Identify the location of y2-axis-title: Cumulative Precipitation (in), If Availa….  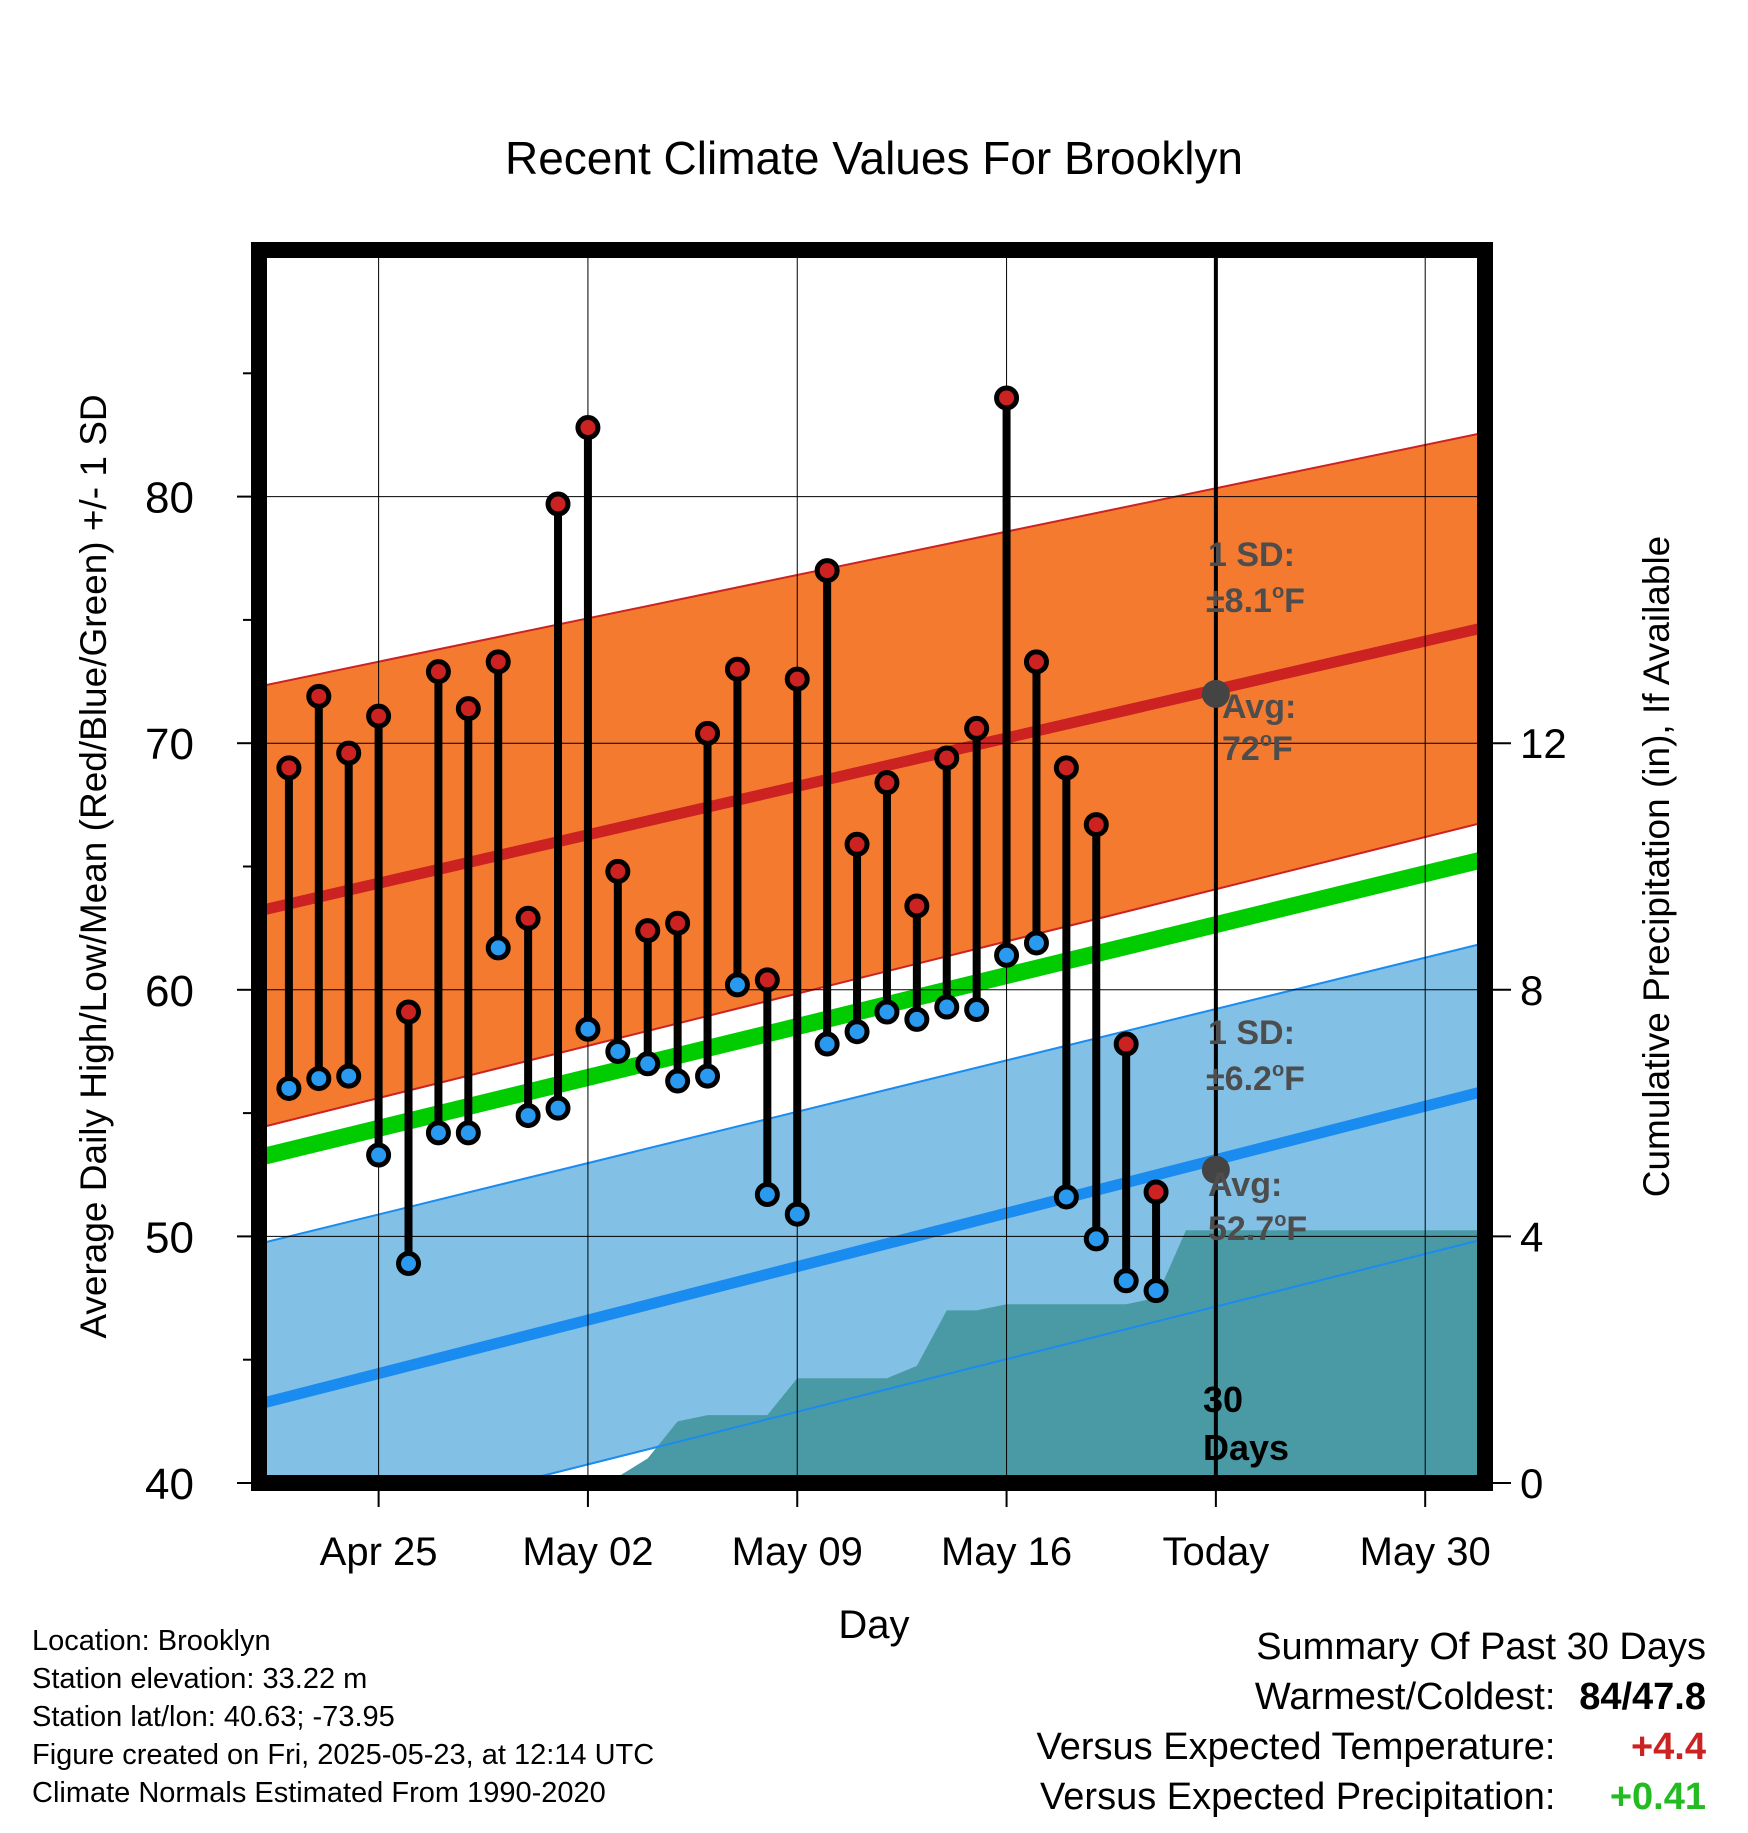
(1656, 867).